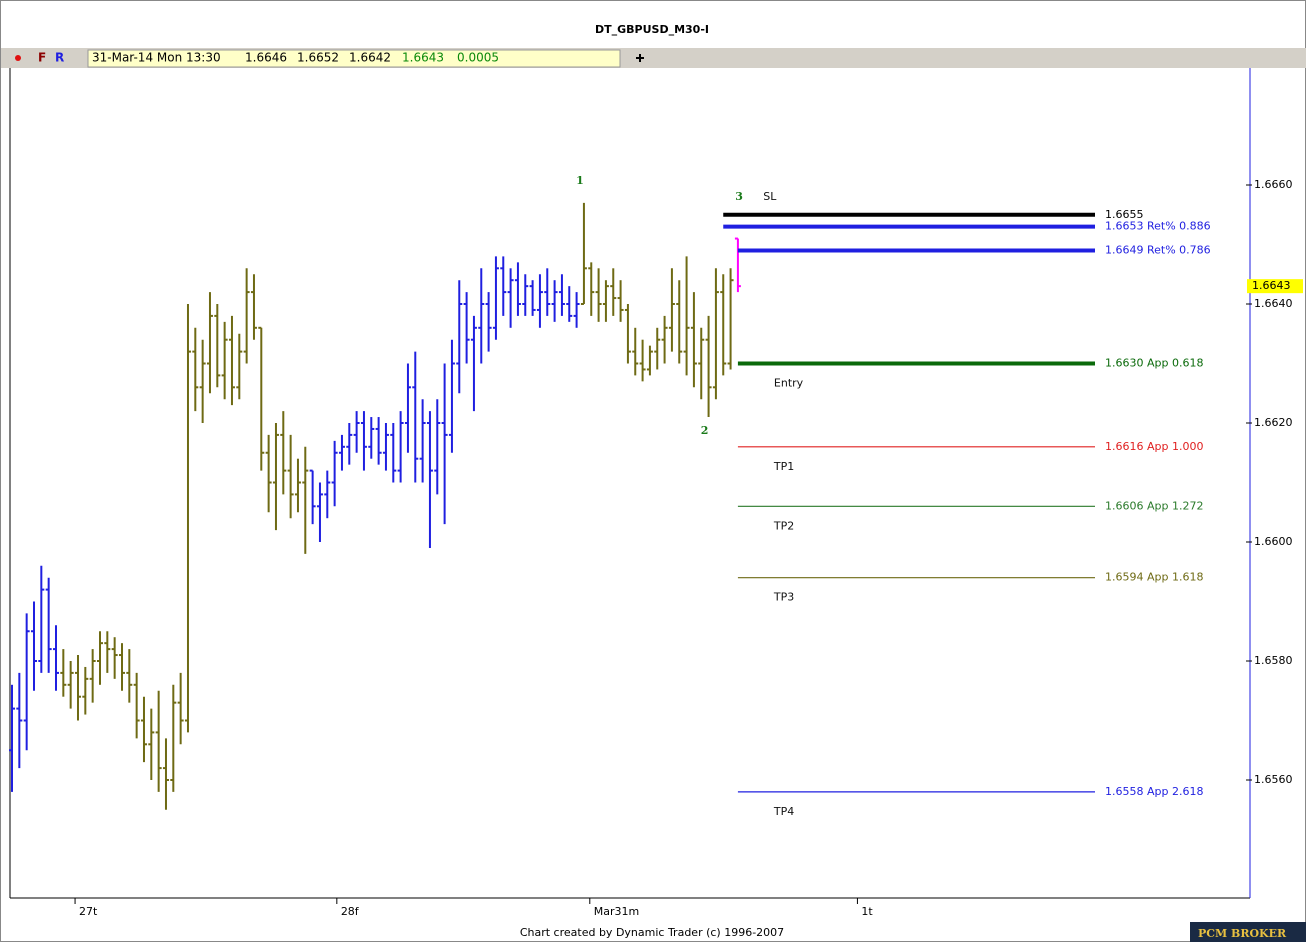 Image resolution: width=1306 pixels, height=942 pixels. I want to click on info-date: 31-Mar-14 Mon 13:30, so click(156, 58).